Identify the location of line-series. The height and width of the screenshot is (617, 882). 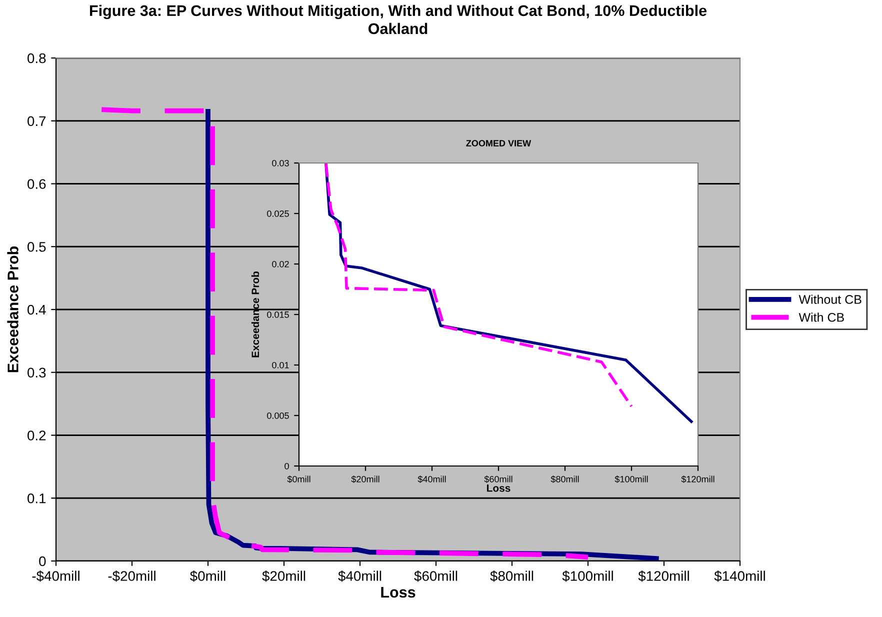
(478, 285).